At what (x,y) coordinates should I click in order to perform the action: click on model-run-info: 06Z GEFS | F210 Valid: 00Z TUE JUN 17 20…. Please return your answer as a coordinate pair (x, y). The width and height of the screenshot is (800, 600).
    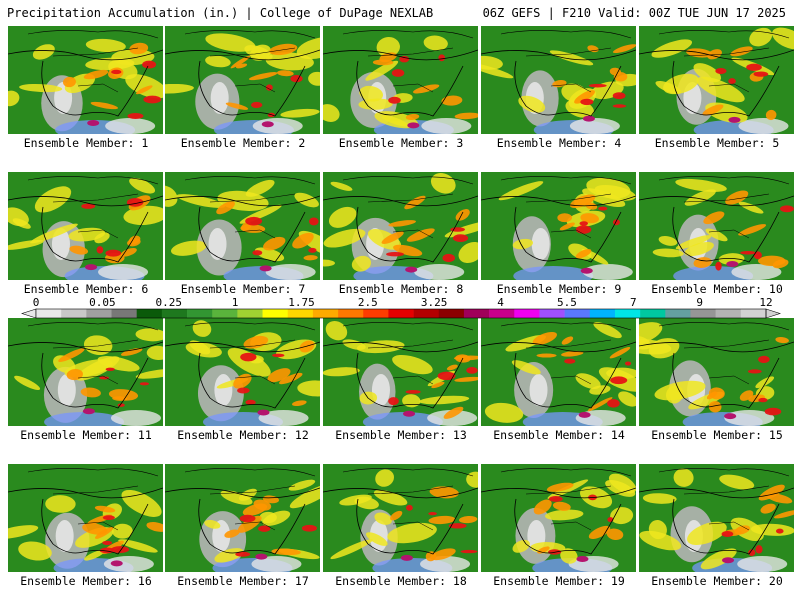
    Looking at the image, I should click on (634, 13).